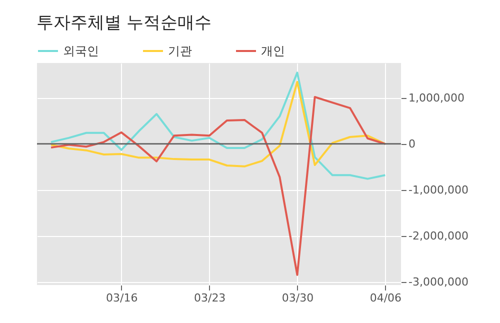 The image size is (500, 323). Describe the element at coordinates (438, 281) in the screenshot. I see `y-tick-label: -3,000,000` at that location.